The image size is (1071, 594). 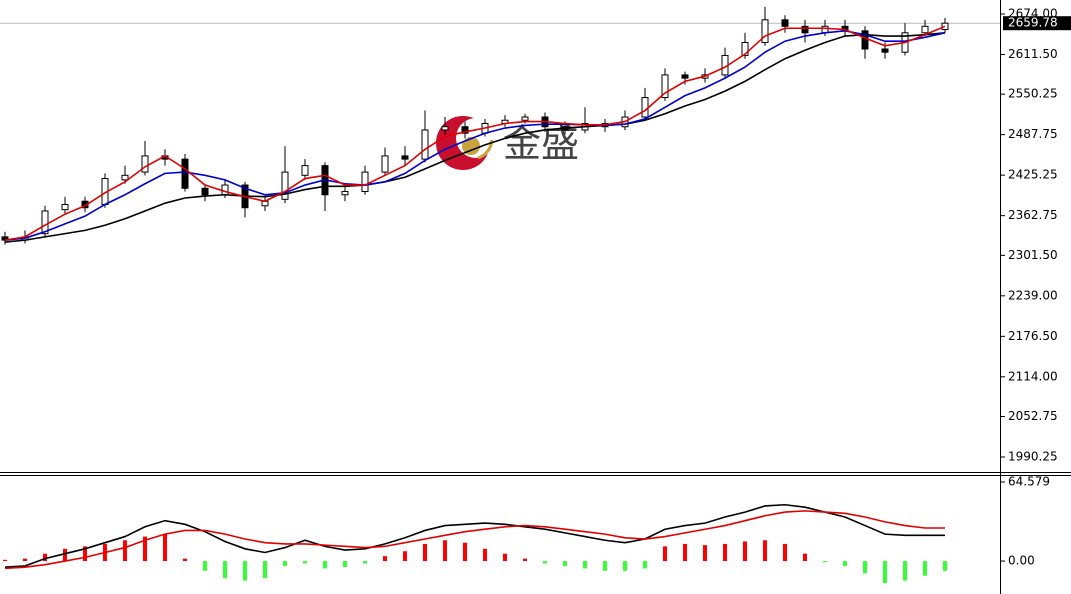 I want to click on y-tick-label: 2611.50, so click(x=1033, y=54).